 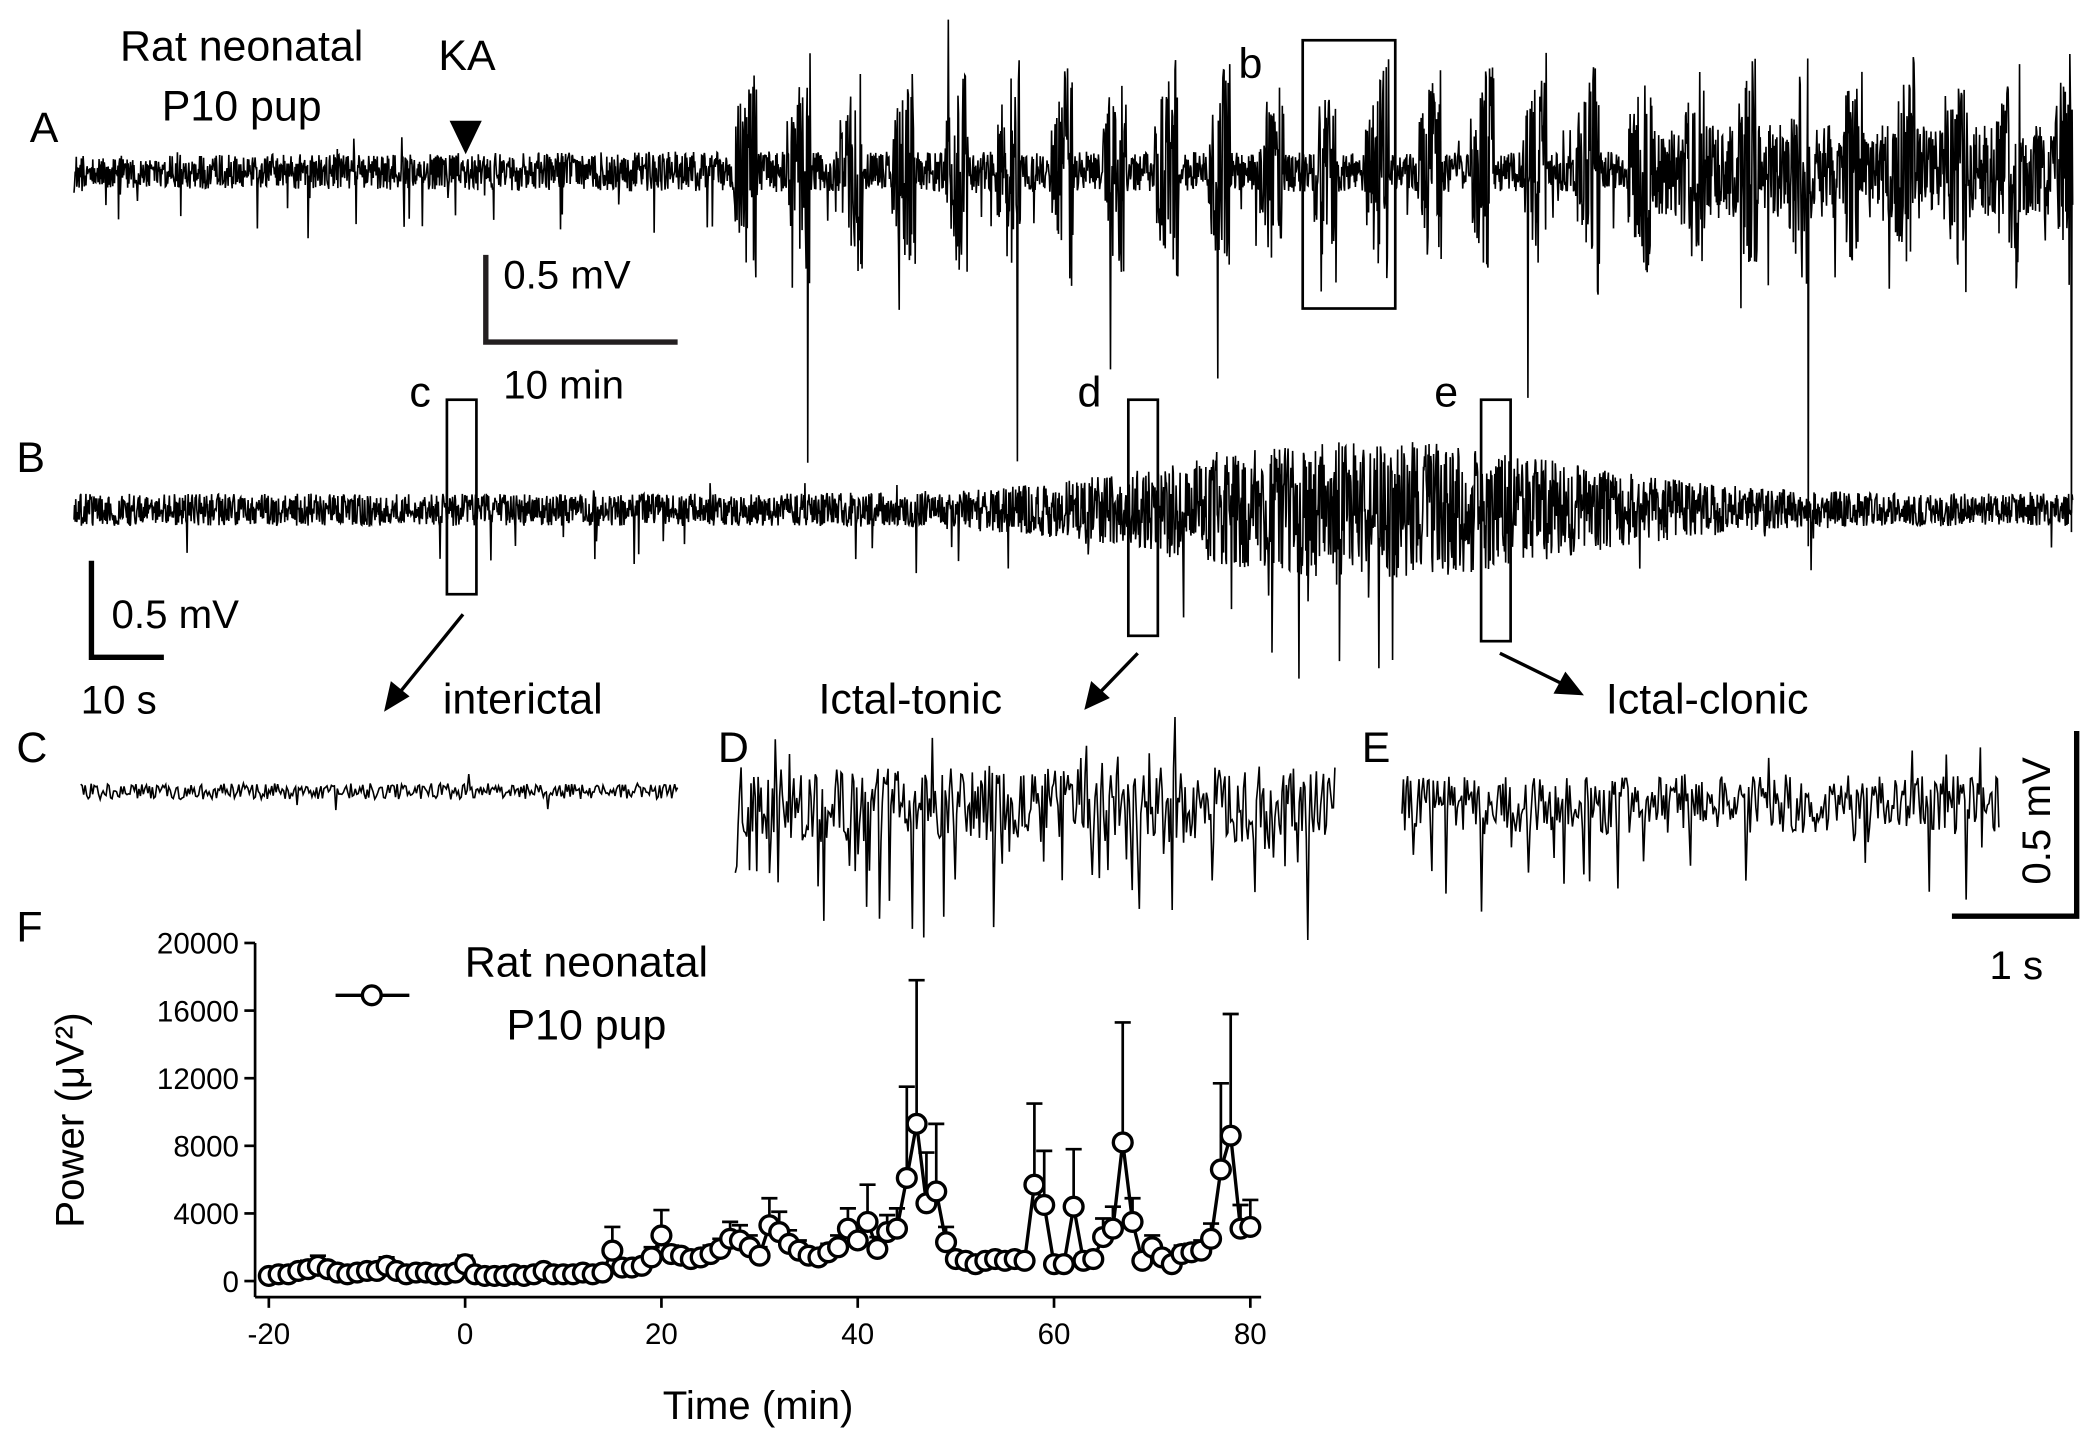 What do you see at coordinates (371, 995) in the screenshot?
I see `legend-marker` at bounding box center [371, 995].